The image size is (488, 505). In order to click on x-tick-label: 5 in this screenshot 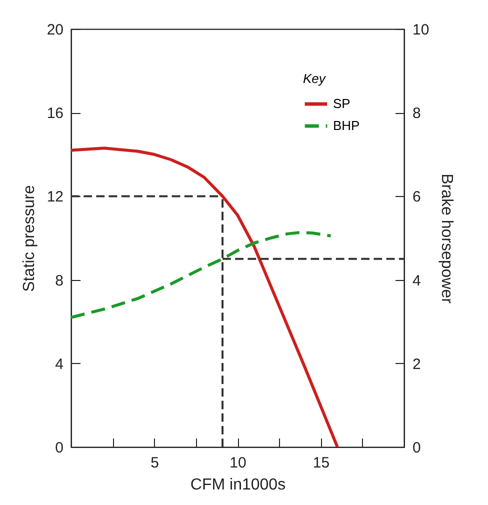, I will do `click(154, 463)`.